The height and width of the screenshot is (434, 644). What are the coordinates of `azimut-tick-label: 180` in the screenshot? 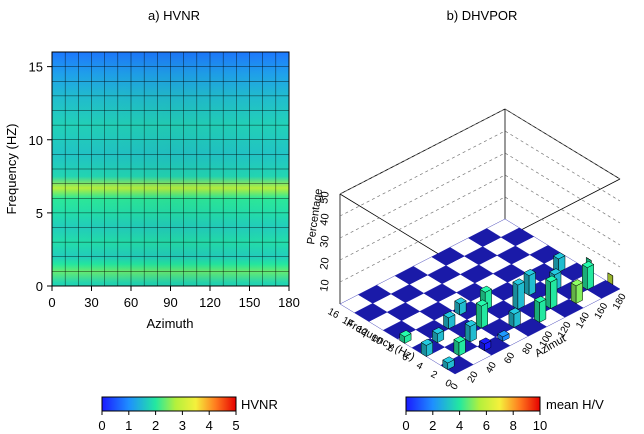 It's located at (620, 301).